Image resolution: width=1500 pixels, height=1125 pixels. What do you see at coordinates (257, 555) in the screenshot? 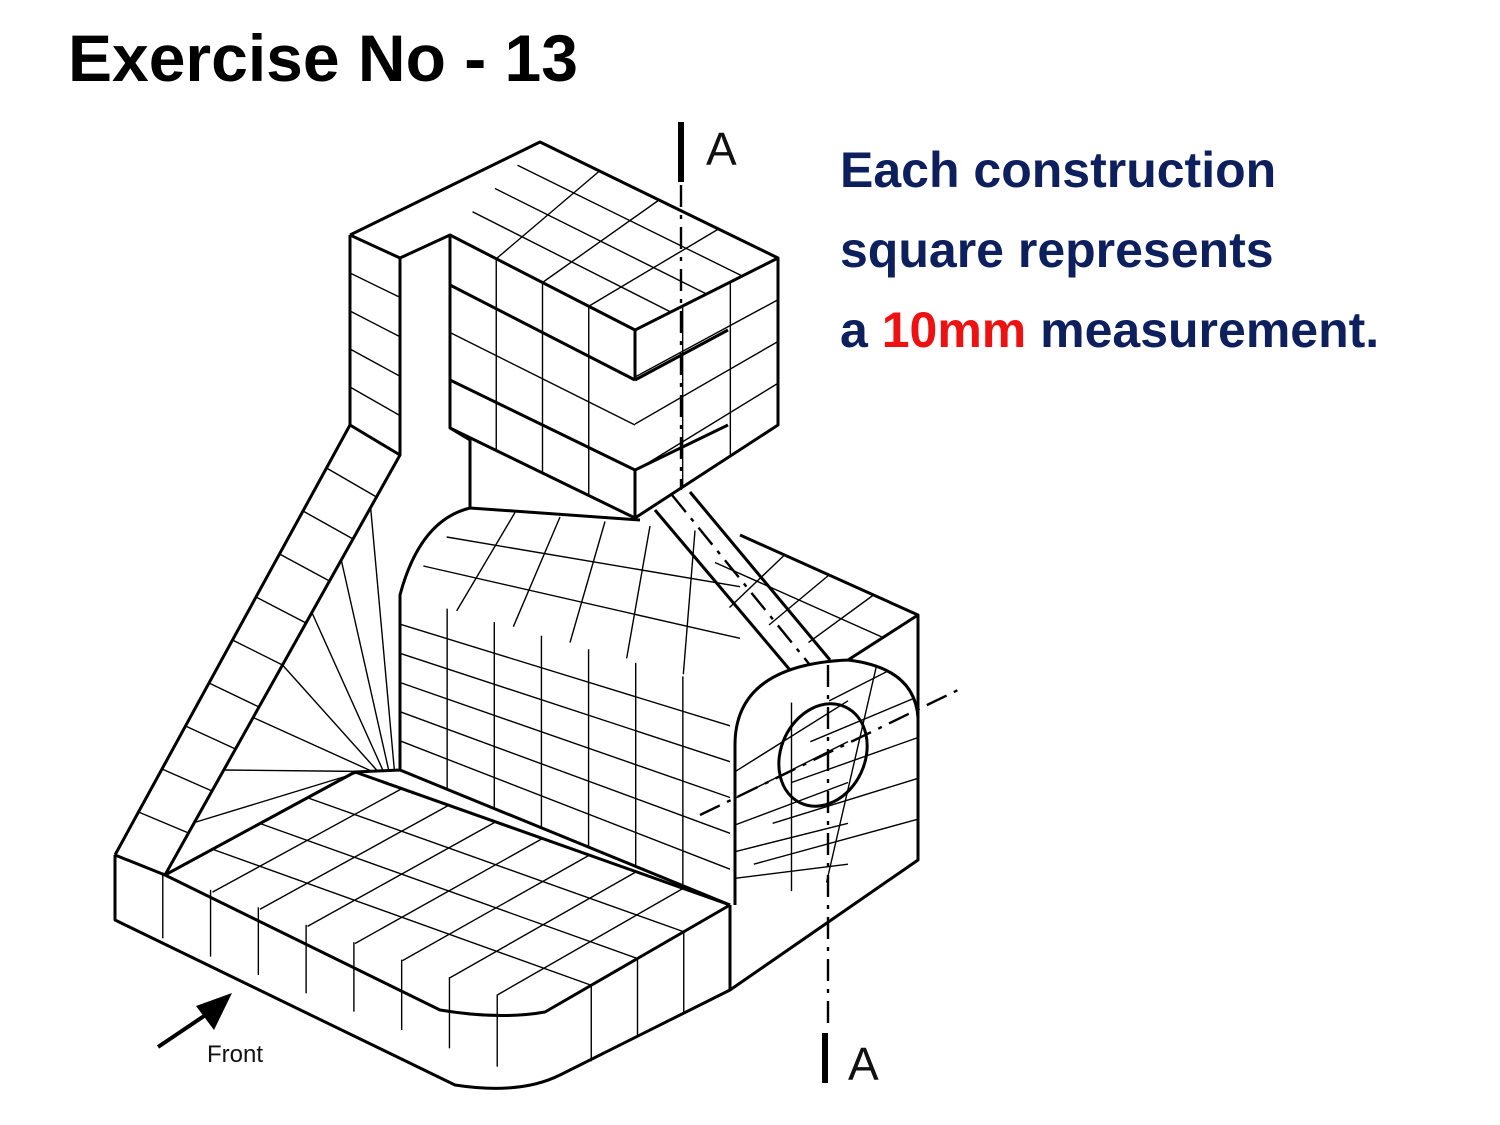
I see `rib-outline` at bounding box center [257, 555].